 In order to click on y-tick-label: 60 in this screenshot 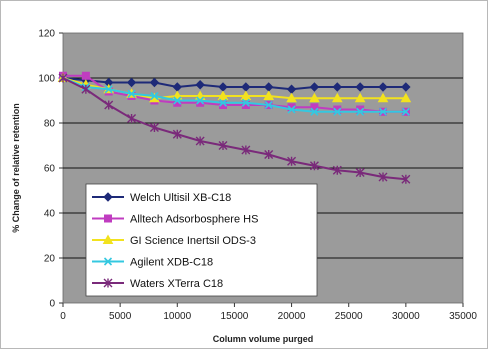, I will do `click(50, 169)`.